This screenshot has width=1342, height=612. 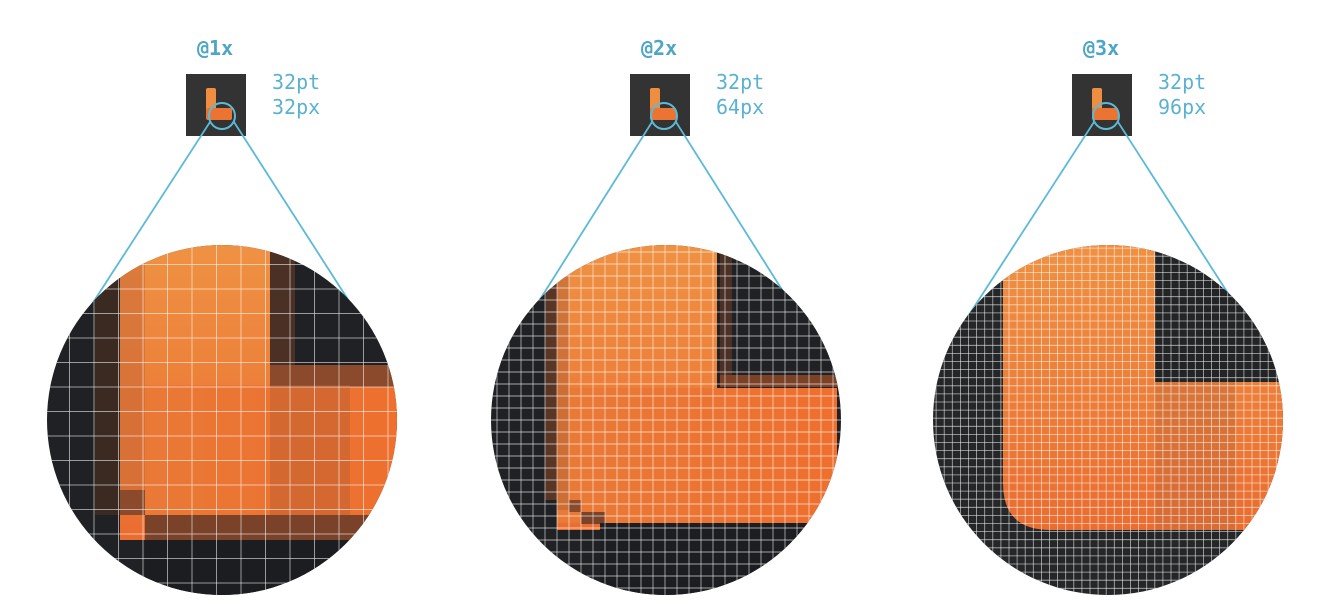 What do you see at coordinates (296, 107) in the screenshot?
I see `pixels-value: 32px` at bounding box center [296, 107].